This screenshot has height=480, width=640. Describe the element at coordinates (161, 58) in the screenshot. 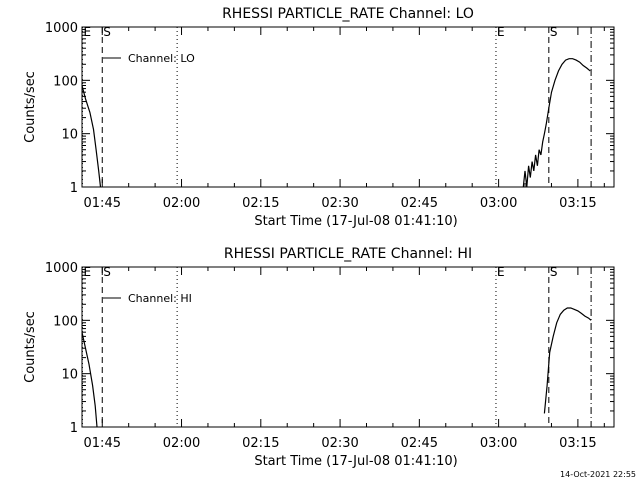

I see `legend-label: Channel: LO` at that location.